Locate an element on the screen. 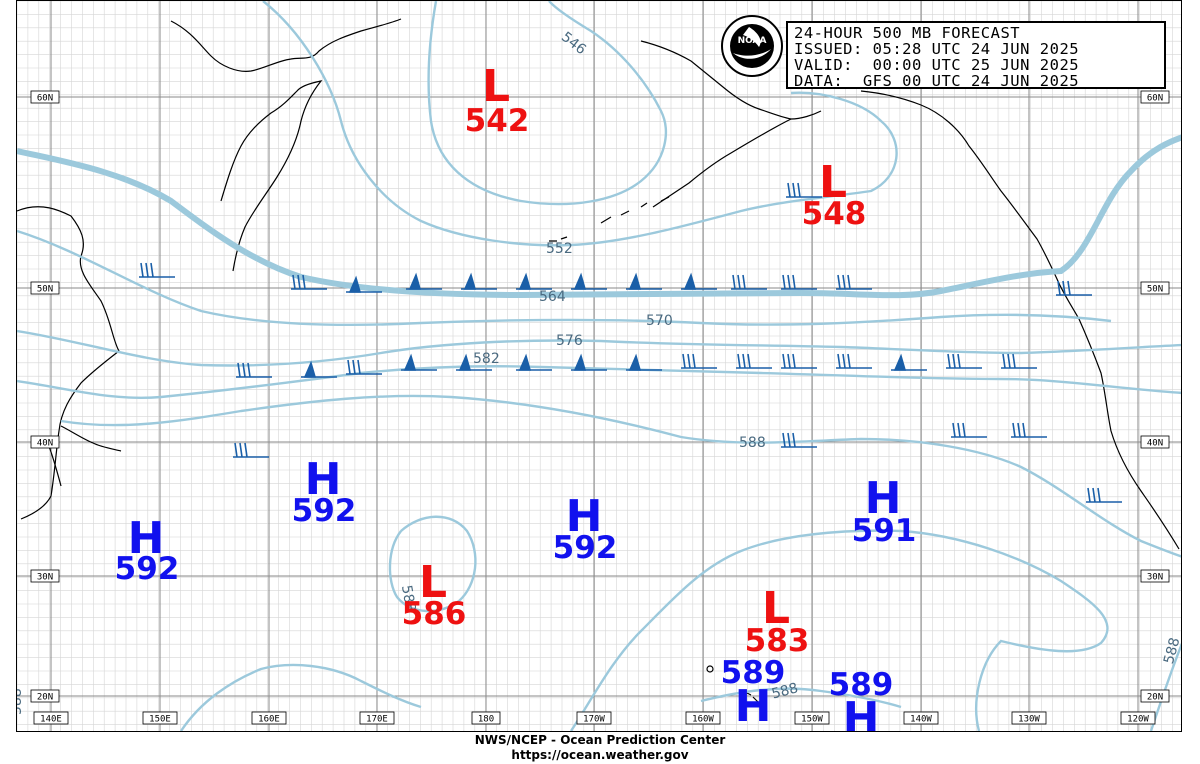 The height and width of the screenshot is (764, 1200). high-589-east-value: 589 is located at coordinates (861, 685).